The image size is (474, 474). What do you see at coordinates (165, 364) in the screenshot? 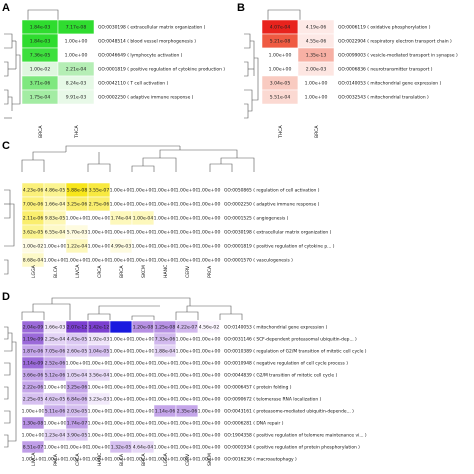
I see `cell-value-d-3-6: 1.00e+00` at bounding box center [165, 364].